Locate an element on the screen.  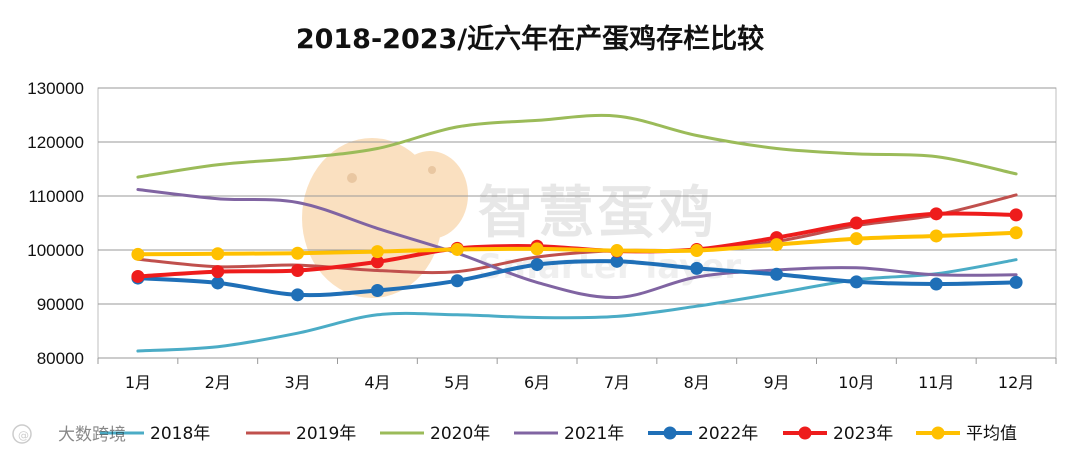
legend-item: 2019年 is located at coordinates (301, 434).